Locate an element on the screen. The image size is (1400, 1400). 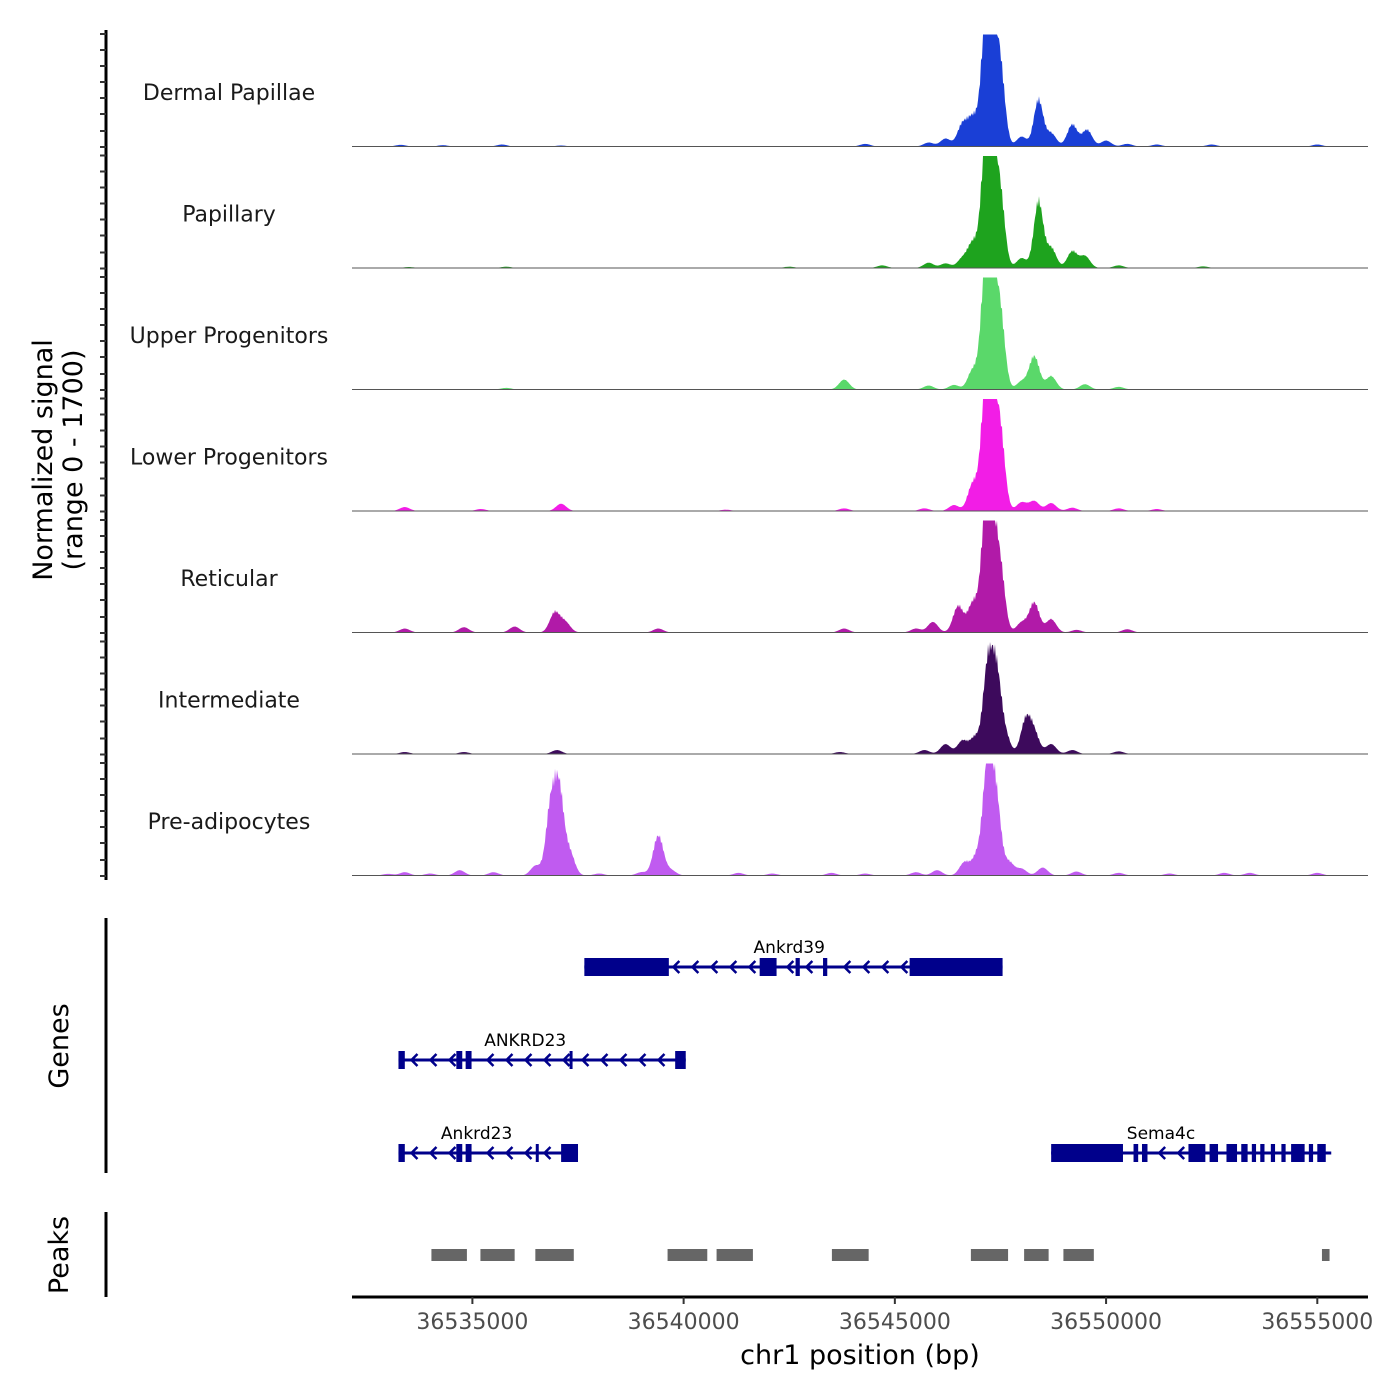
track-label: Intermediate is located at coordinates (229, 701).